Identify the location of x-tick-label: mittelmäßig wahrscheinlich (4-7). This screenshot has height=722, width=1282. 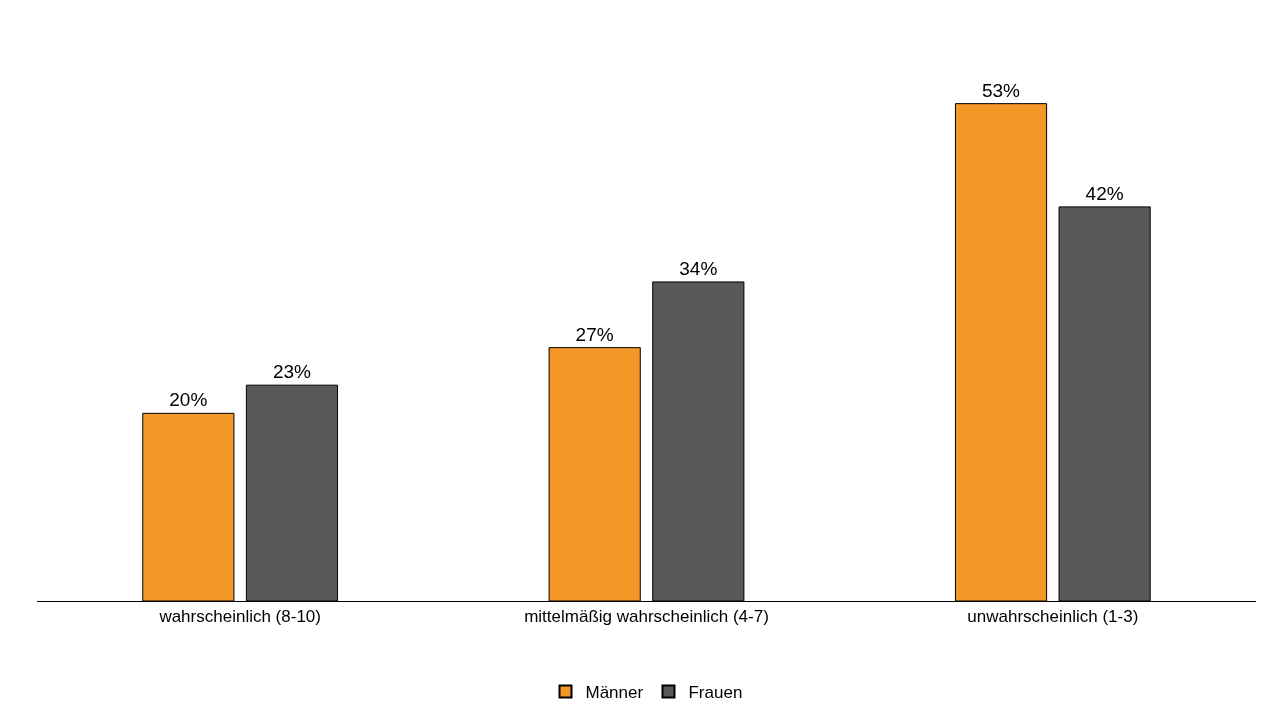
(646, 617).